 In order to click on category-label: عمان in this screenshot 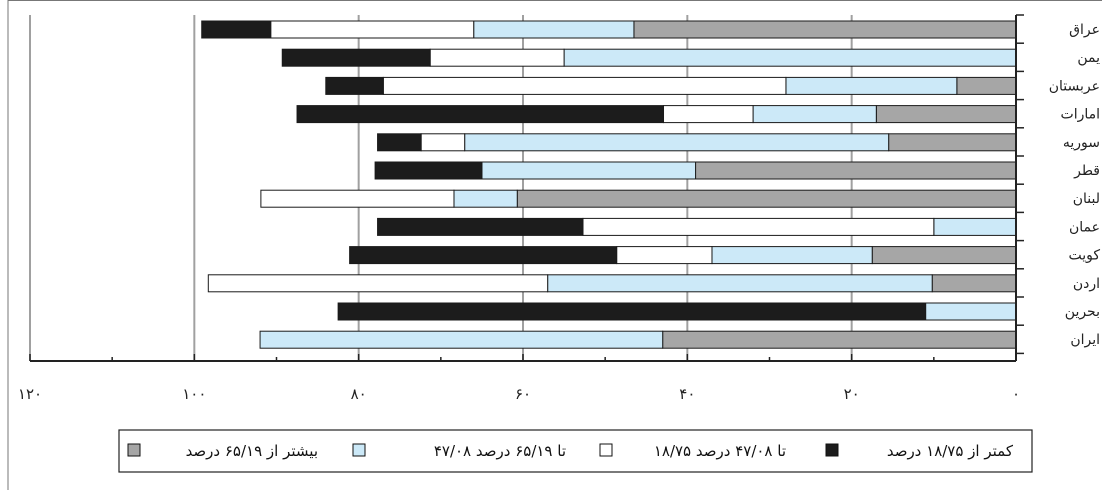, I will do `click(1084, 227)`.